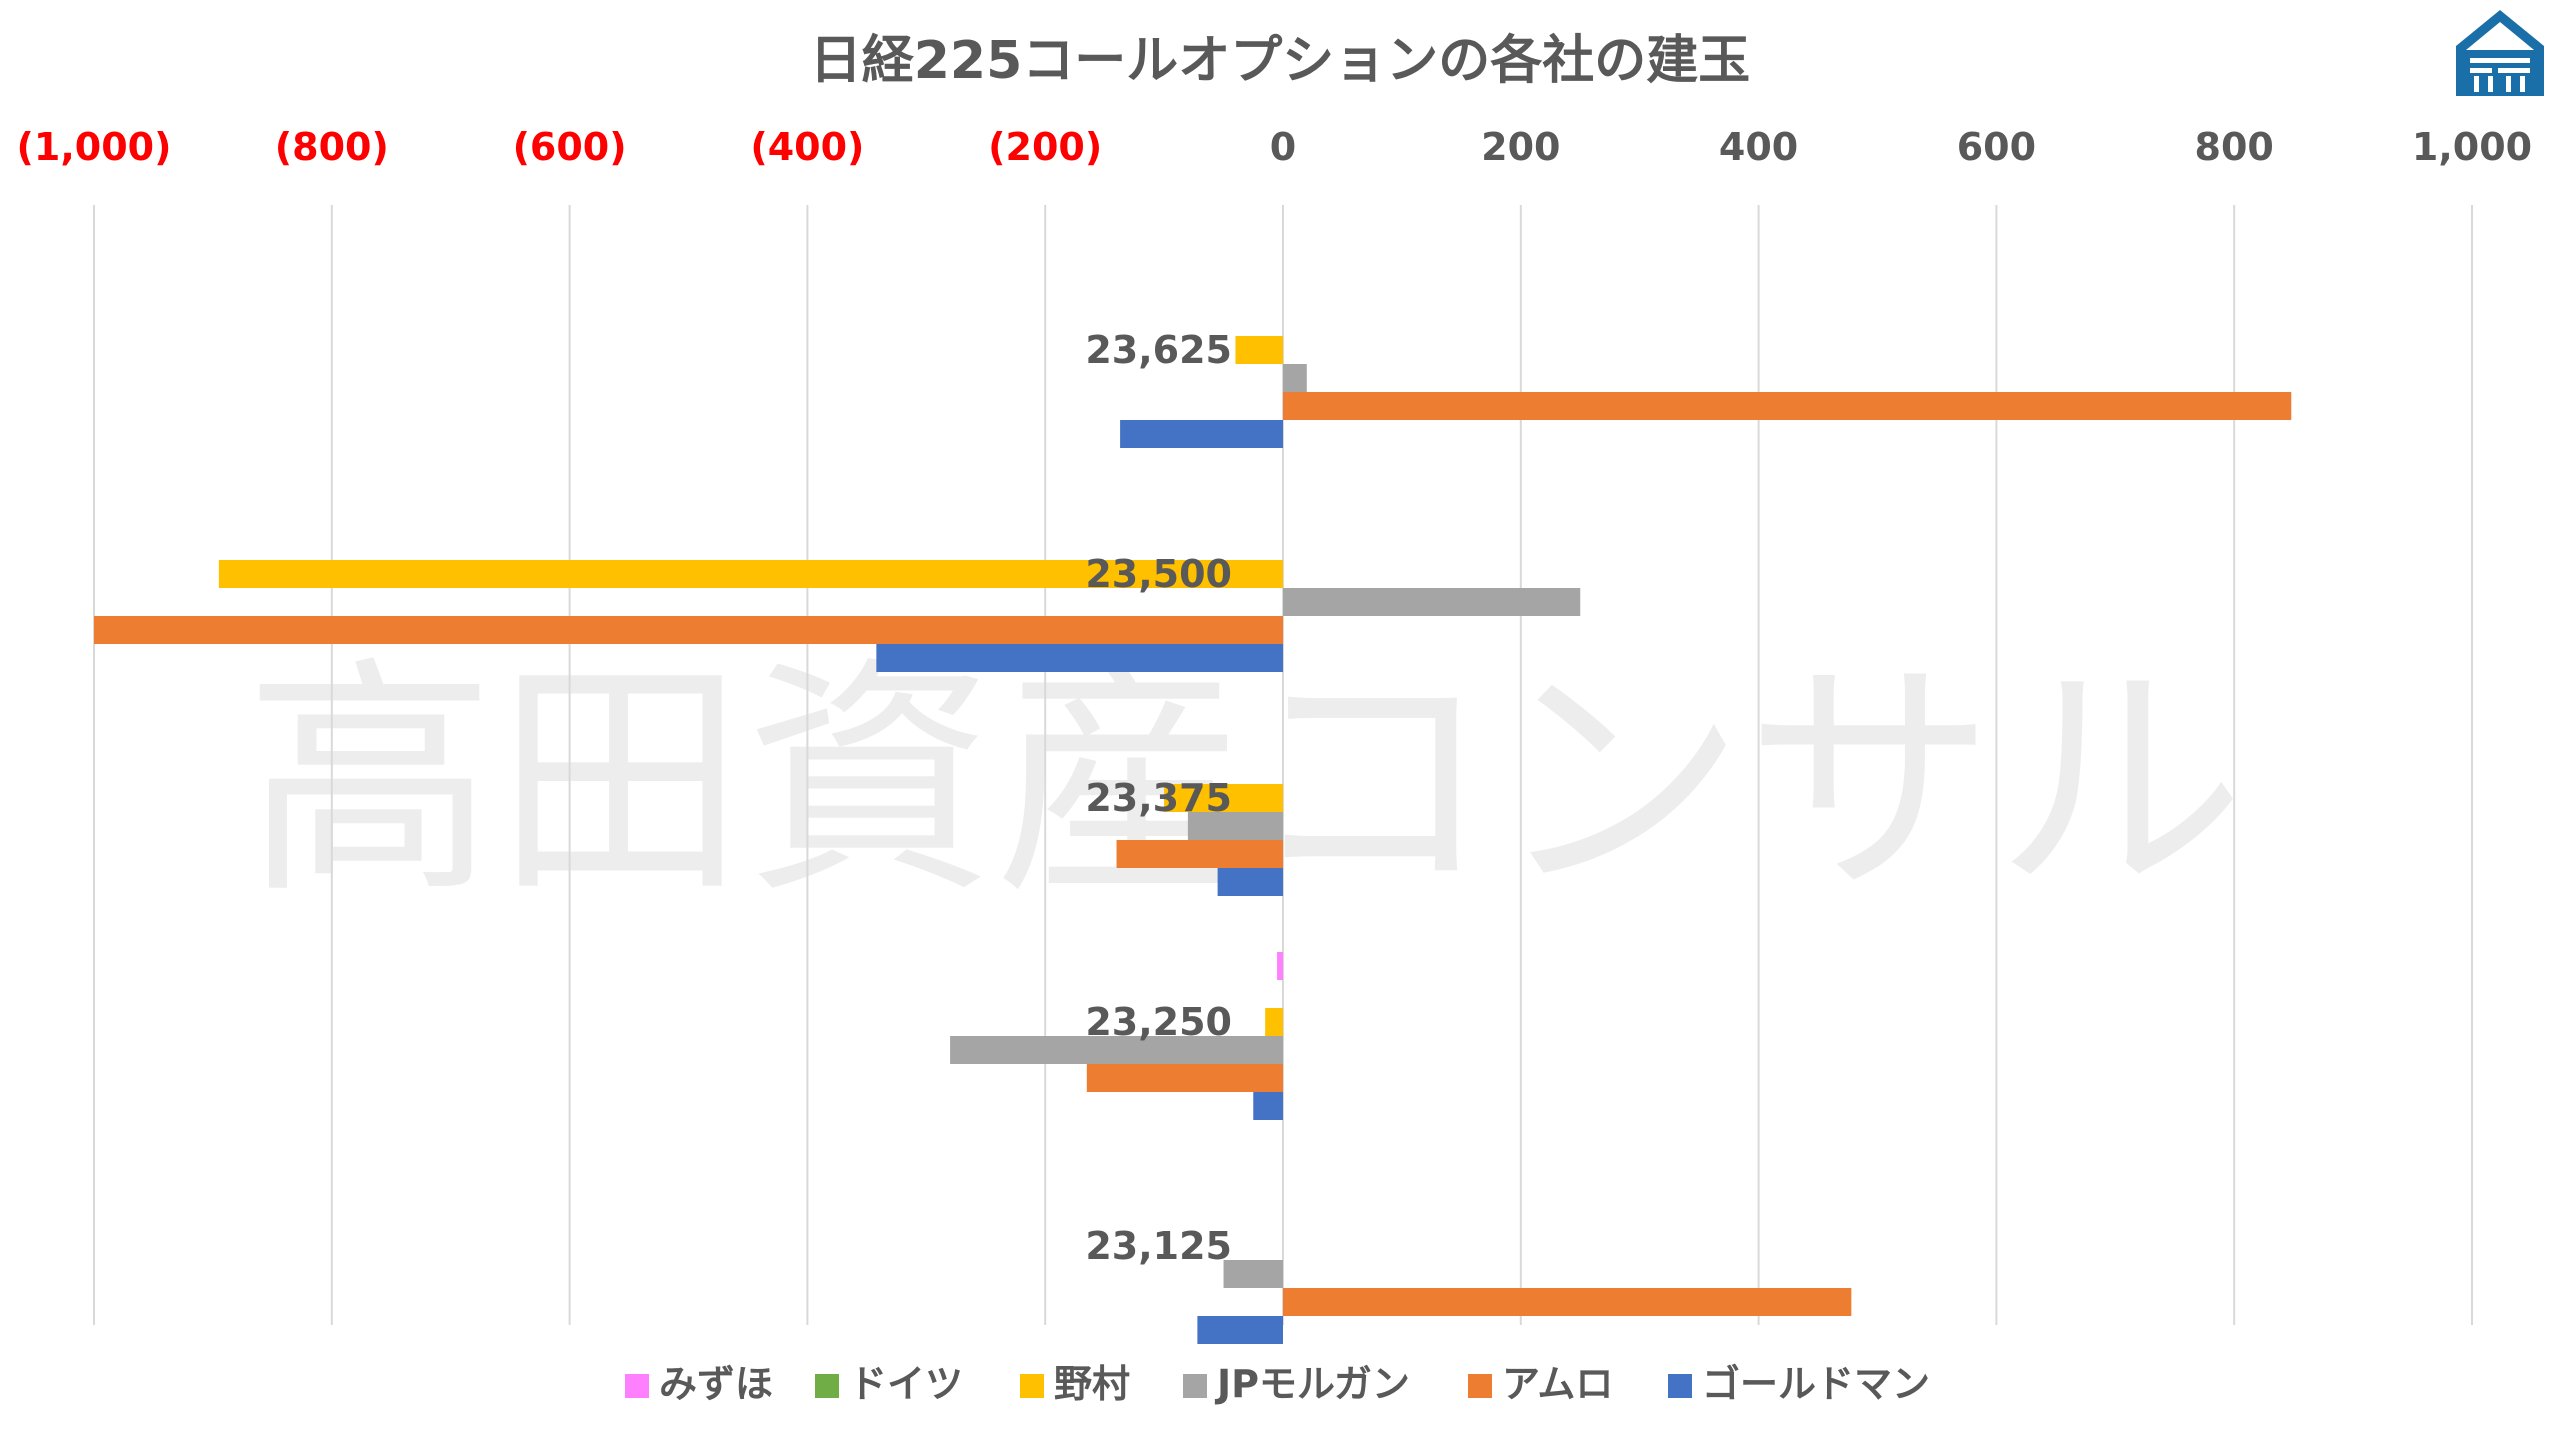  I want to click on legend-label: JPモルガン, so click(1312, 1384).